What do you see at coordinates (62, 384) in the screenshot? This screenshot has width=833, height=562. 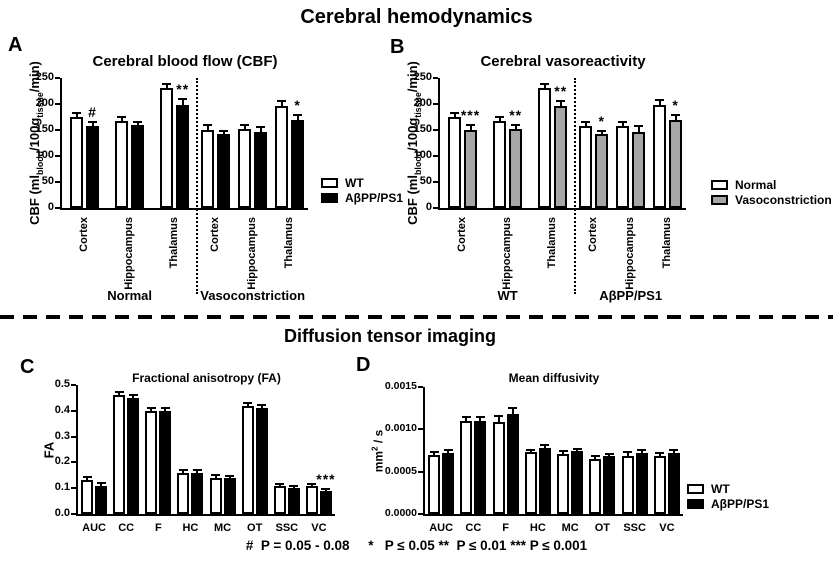 I see `y-tick-label: 0.5` at bounding box center [62, 384].